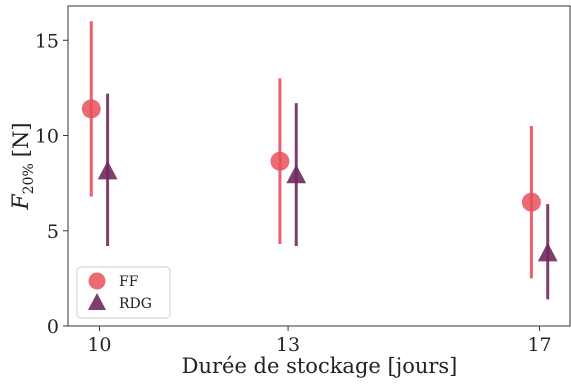 This screenshot has height=385, width=571. I want to click on y-tick-label: 5, so click(53, 232).